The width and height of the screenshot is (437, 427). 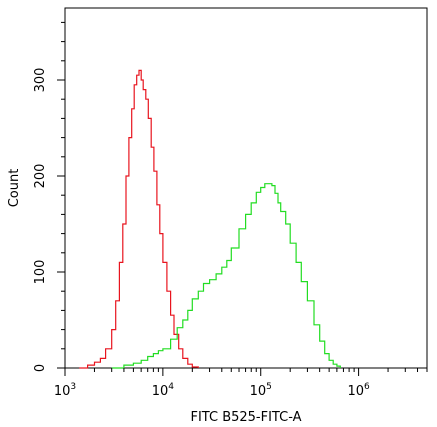 What do you see at coordinates (49, 196) in the screenshot?
I see `y-axis: 0 100 200 300` at bounding box center [49, 196].